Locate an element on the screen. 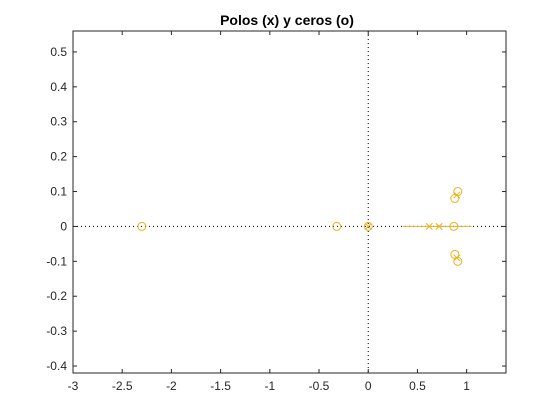  chart-title: Polos (x) y ceros (o) is located at coordinates (287, 20).